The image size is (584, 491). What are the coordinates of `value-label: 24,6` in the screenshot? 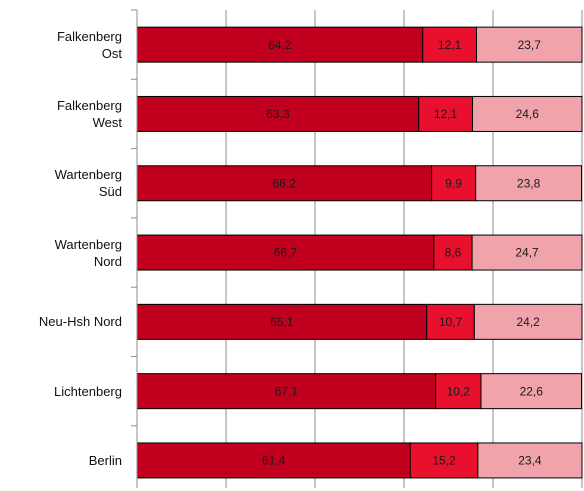 It's located at (528, 114).